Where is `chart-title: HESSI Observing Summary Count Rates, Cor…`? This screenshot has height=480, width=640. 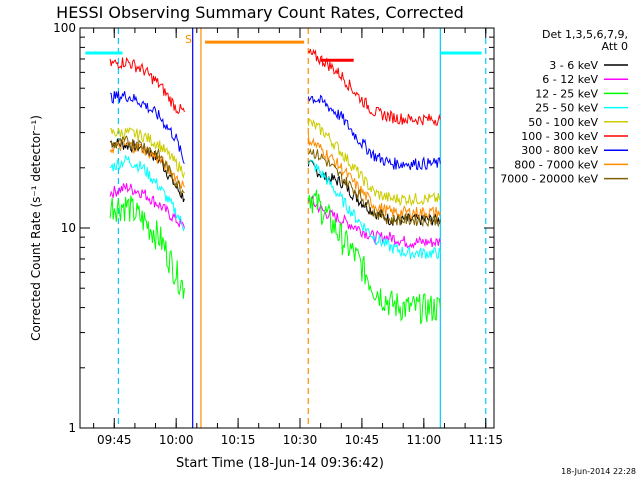
chart-title: HESSI Observing Summary Count Rates, Cor… is located at coordinates (260, 12).